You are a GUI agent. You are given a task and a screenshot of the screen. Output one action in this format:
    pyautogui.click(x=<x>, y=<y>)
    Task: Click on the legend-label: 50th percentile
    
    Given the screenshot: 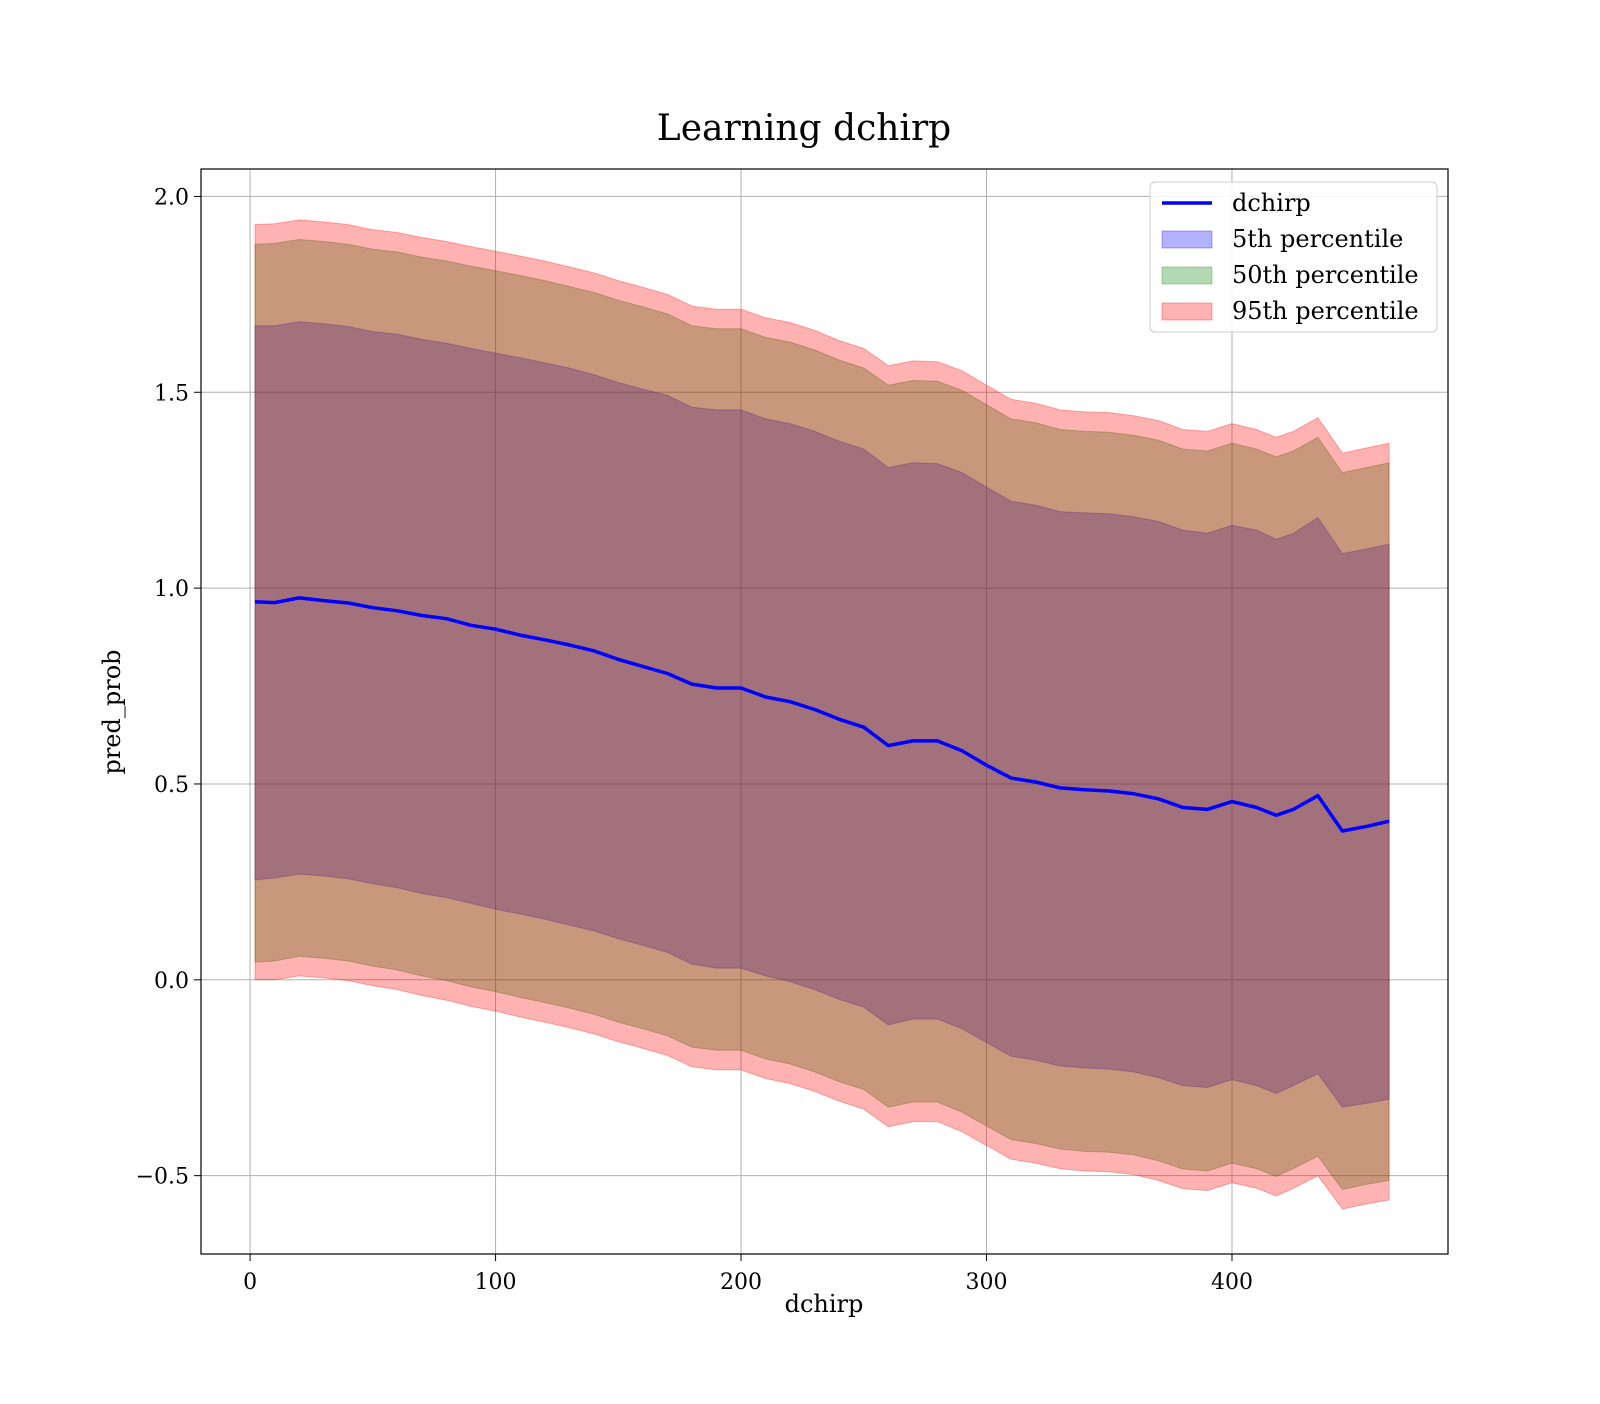 What is the action you would take?
    pyautogui.click(x=1325, y=275)
    